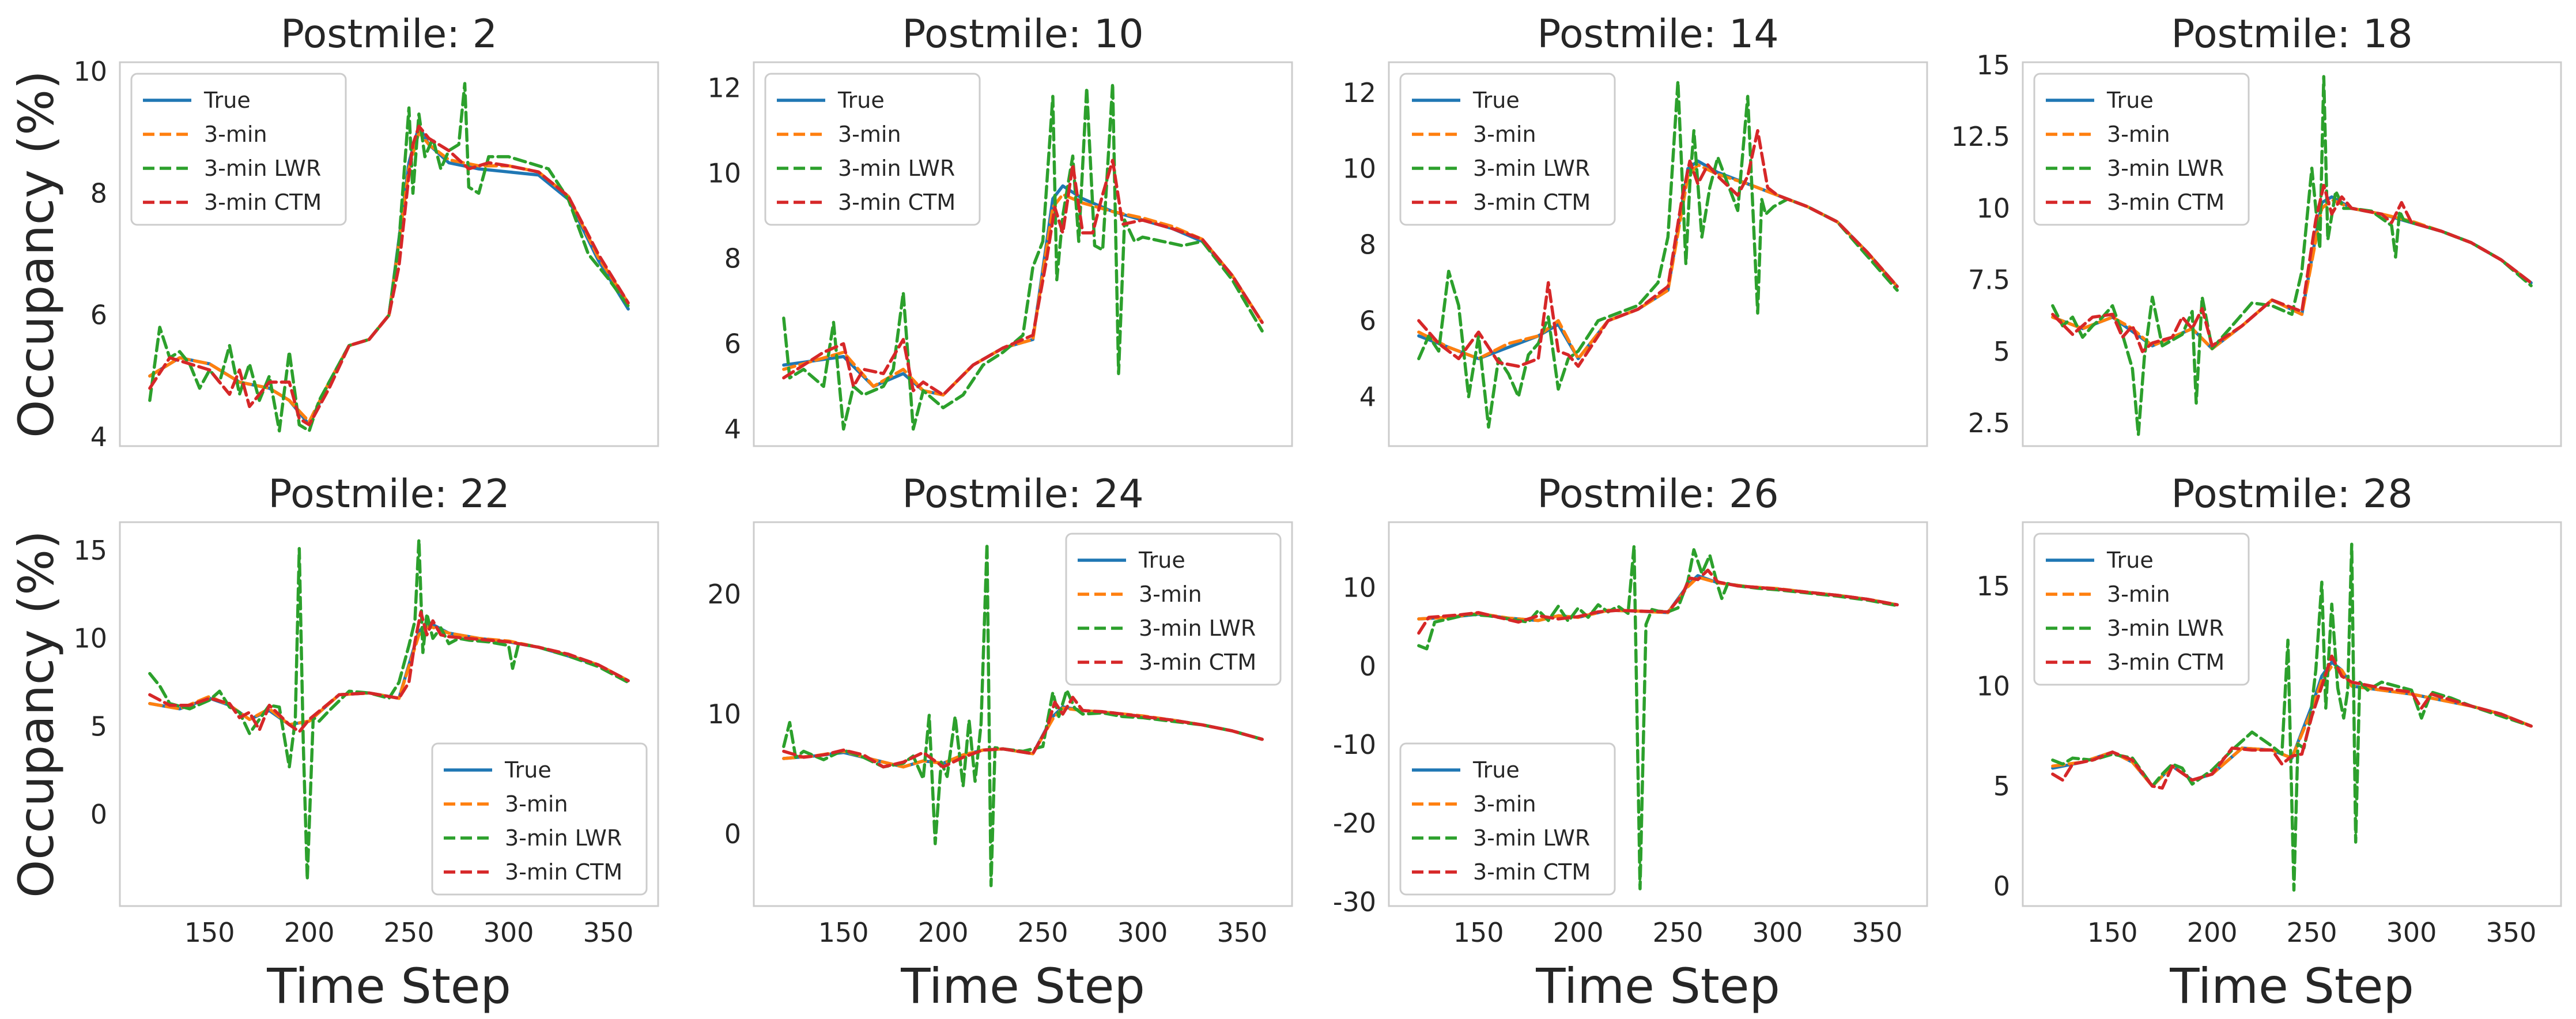 The image size is (2576, 1019). What do you see at coordinates (389, 494) in the screenshot?
I see `subplot-title: Postmile: 22` at bounding box center [389, 494].